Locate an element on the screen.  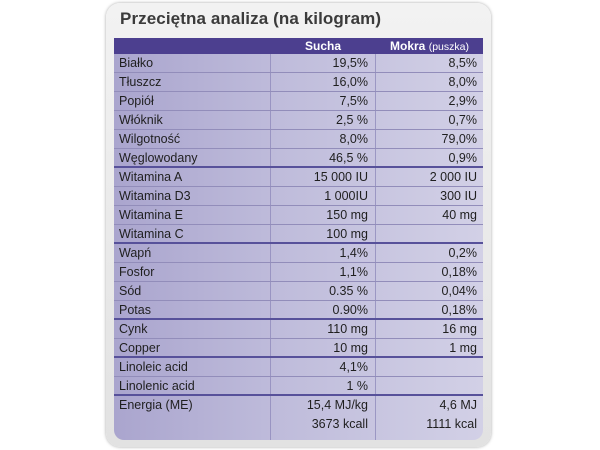
dry-value: 3673 kcall is located at coordinates (339, 424).